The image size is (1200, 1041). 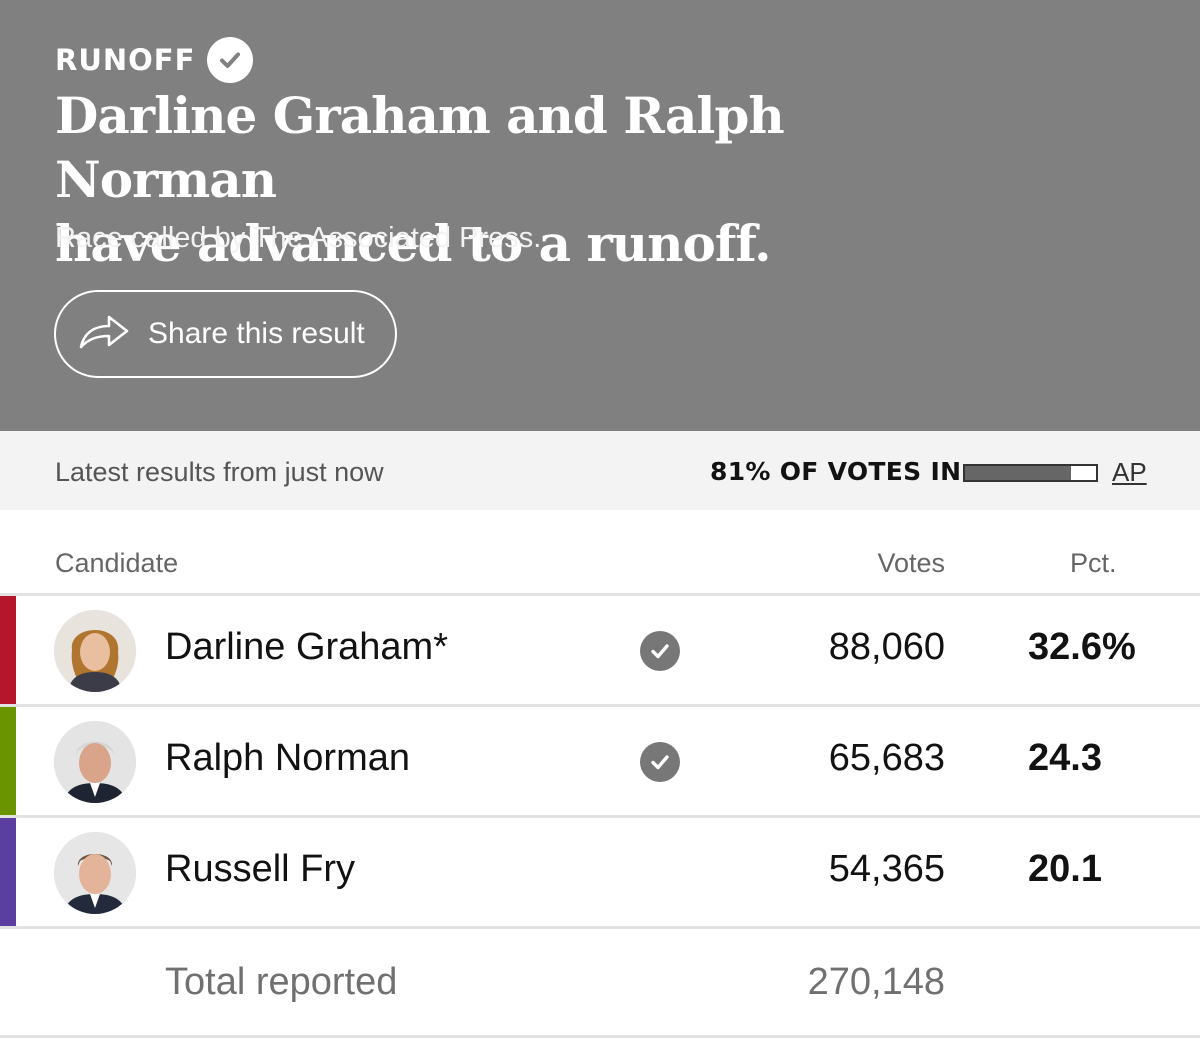 What do you see at coordinates (287, 758) in the screenshot?
I see `candidate-name: Ralph Norman` at bounding box center [287, 758].